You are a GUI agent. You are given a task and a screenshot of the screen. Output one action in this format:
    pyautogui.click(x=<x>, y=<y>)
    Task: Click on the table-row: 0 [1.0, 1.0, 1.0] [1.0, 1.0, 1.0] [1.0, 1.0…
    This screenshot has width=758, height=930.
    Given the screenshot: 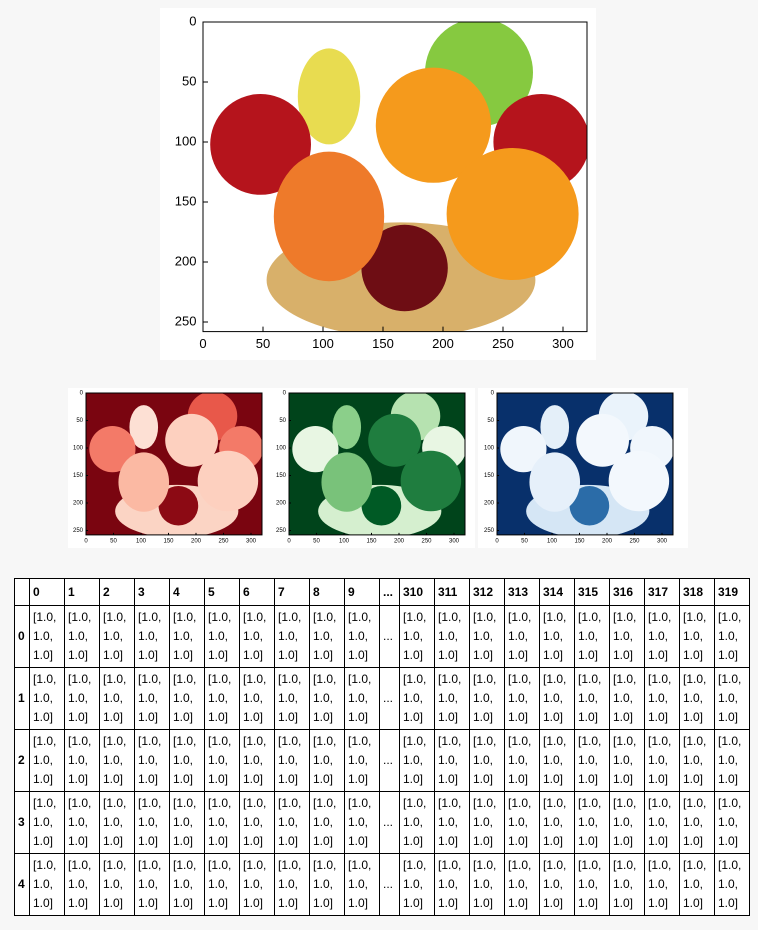 What is the action you would take?
    pyautogui.click(x=382, y=636)
    